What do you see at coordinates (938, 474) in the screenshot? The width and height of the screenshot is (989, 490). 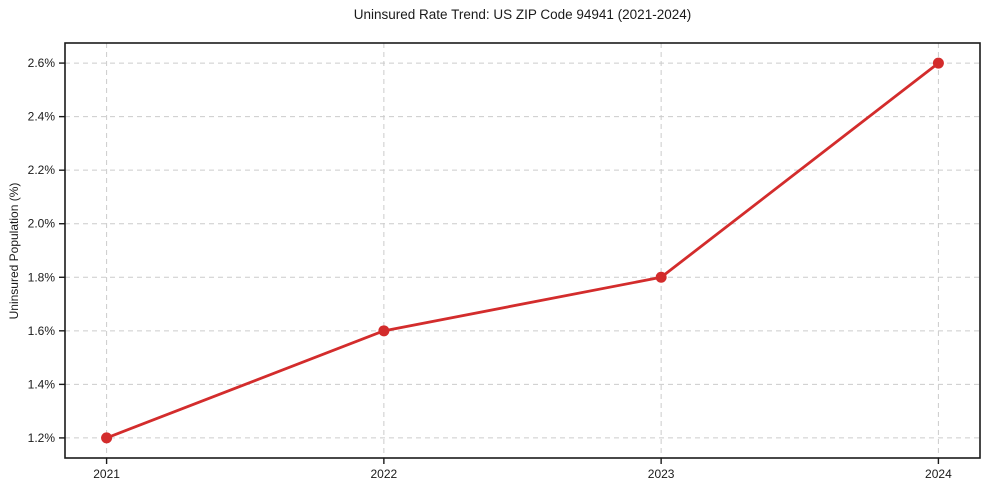 I see `x-tick-label: 2024` at bounding box center [938, 474].